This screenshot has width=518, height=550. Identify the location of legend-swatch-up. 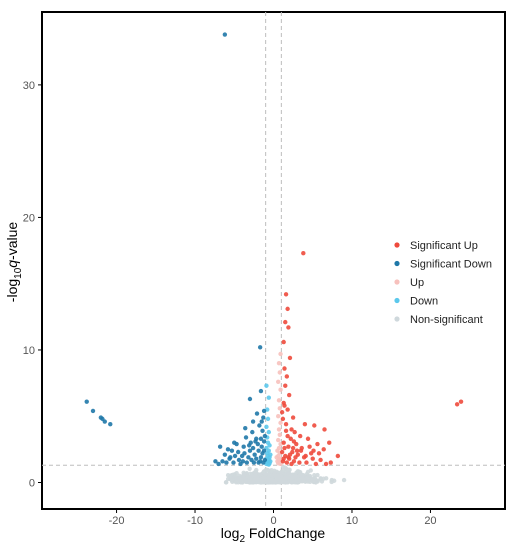
(397, 282).